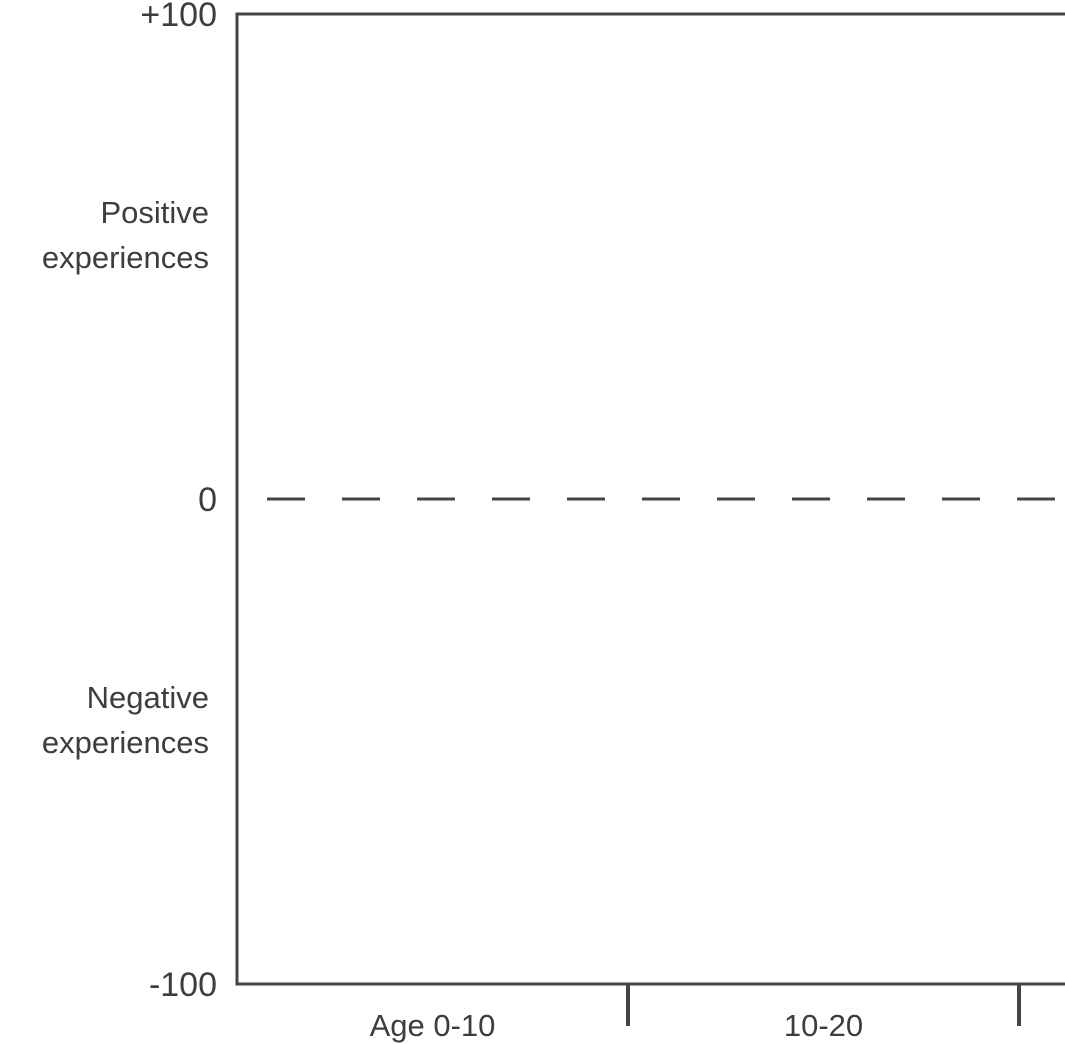 Image resolution: width=1065 pixels, height=1044 pixels. What do you see at coordinates (154, 212) in the screenshot?
I see `y-annotation-label: Positive` at bounding box center [154, 212].